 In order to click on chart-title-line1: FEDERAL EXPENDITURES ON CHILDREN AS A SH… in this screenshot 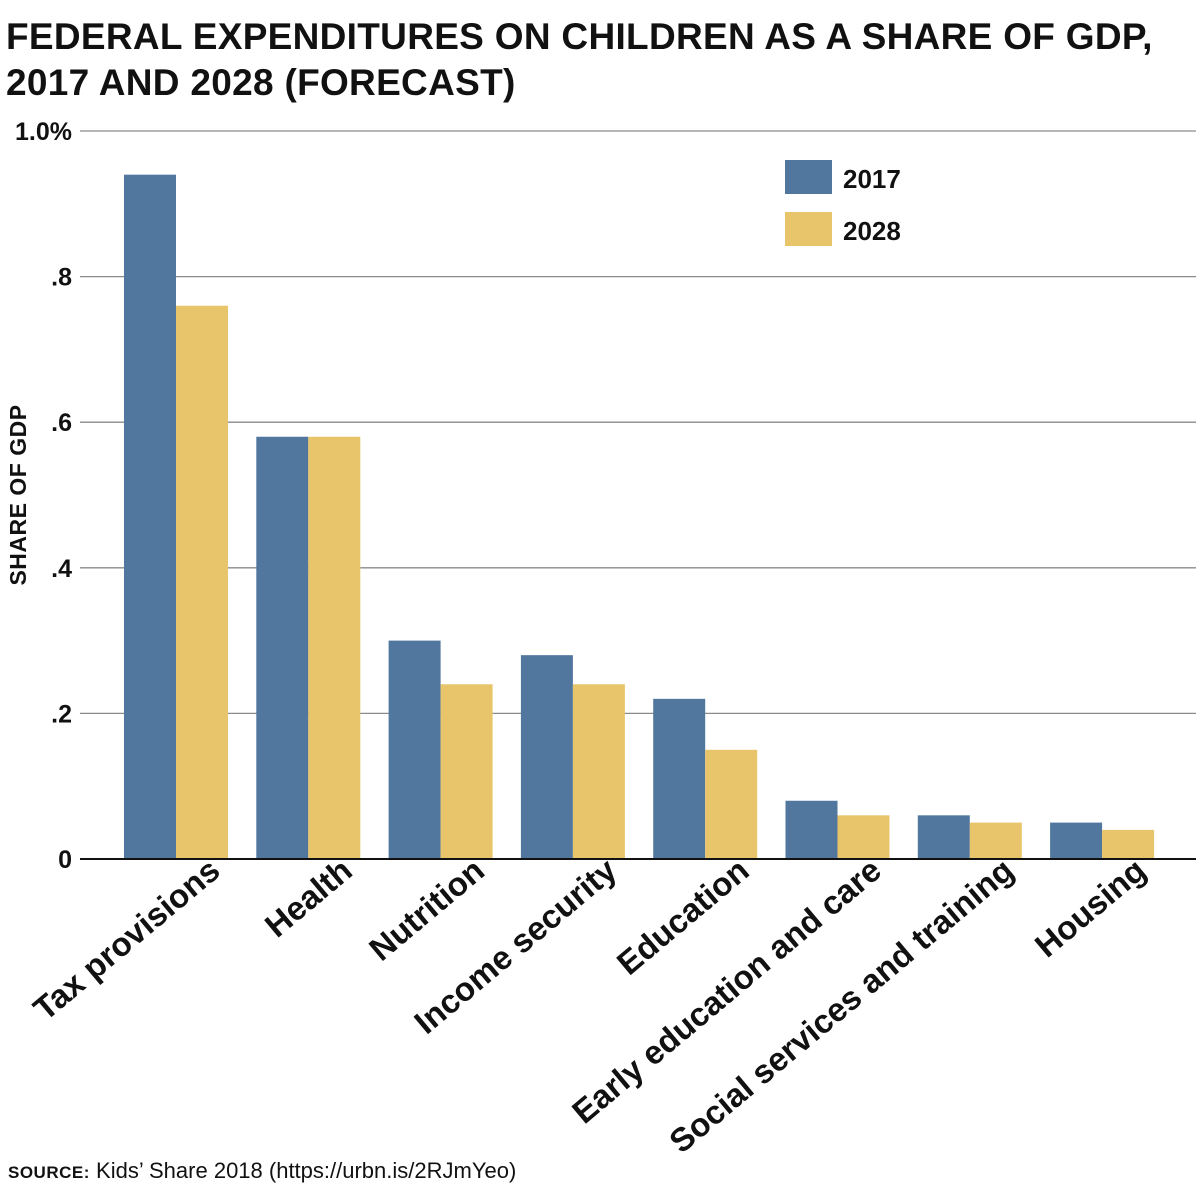, I will do `click(579, 36)`.